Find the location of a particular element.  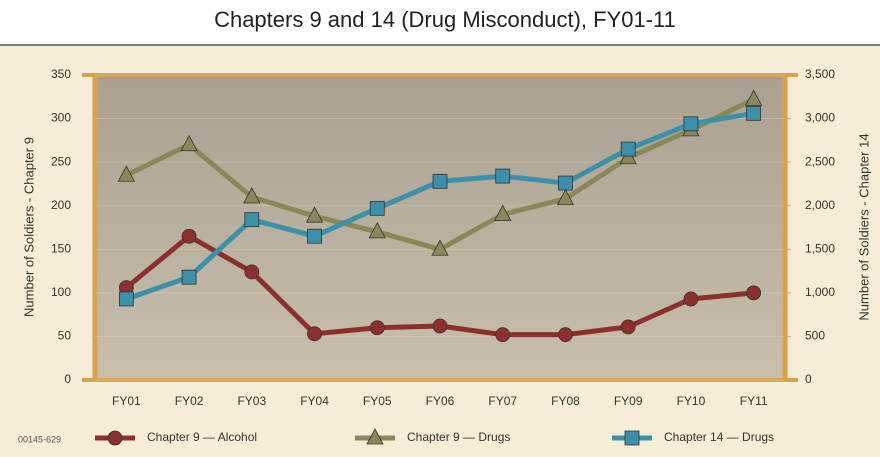

y2-axis-title: Number of Soldiers - Chapter 14 is located at coordinates (863, 226).